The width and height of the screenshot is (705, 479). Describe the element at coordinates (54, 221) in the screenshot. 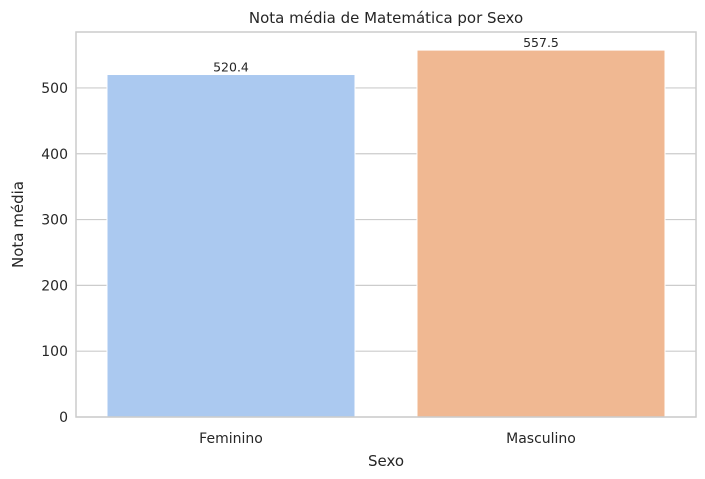

I see `y-tick-label: 300` at that location.